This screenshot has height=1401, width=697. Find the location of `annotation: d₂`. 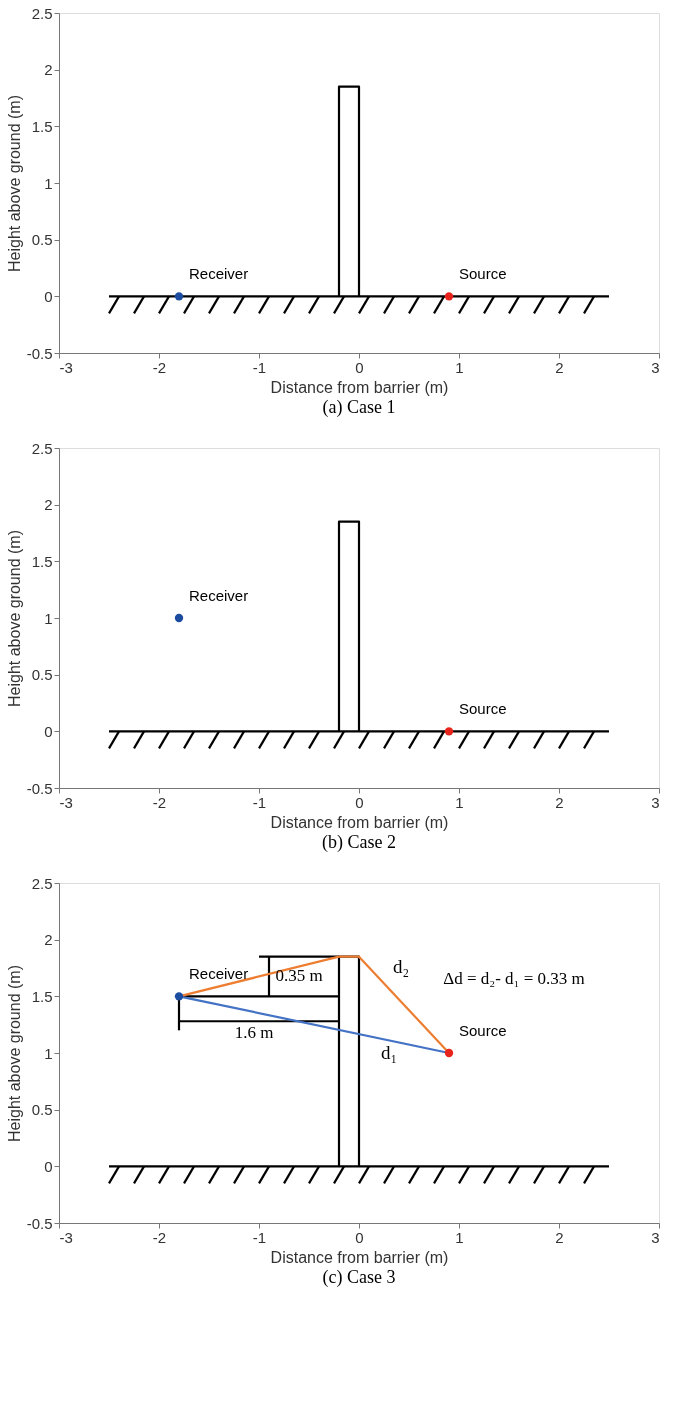

annotation: d₂ is located at coordinates (401, 966).